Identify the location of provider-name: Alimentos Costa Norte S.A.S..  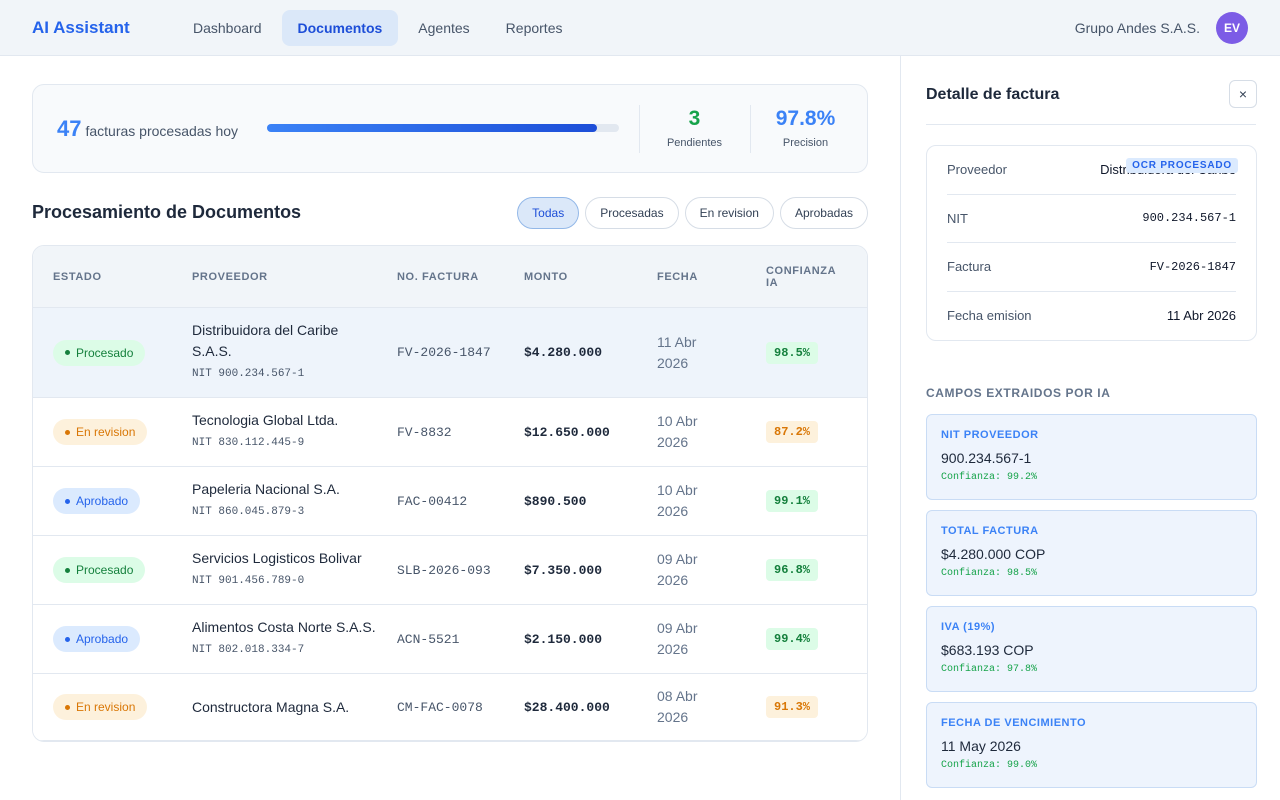
(284, 627).